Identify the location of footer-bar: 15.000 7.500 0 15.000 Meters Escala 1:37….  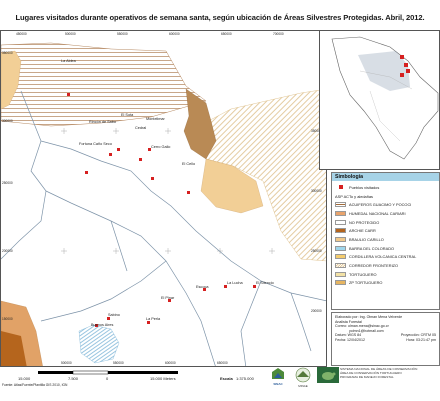
(220, 384).